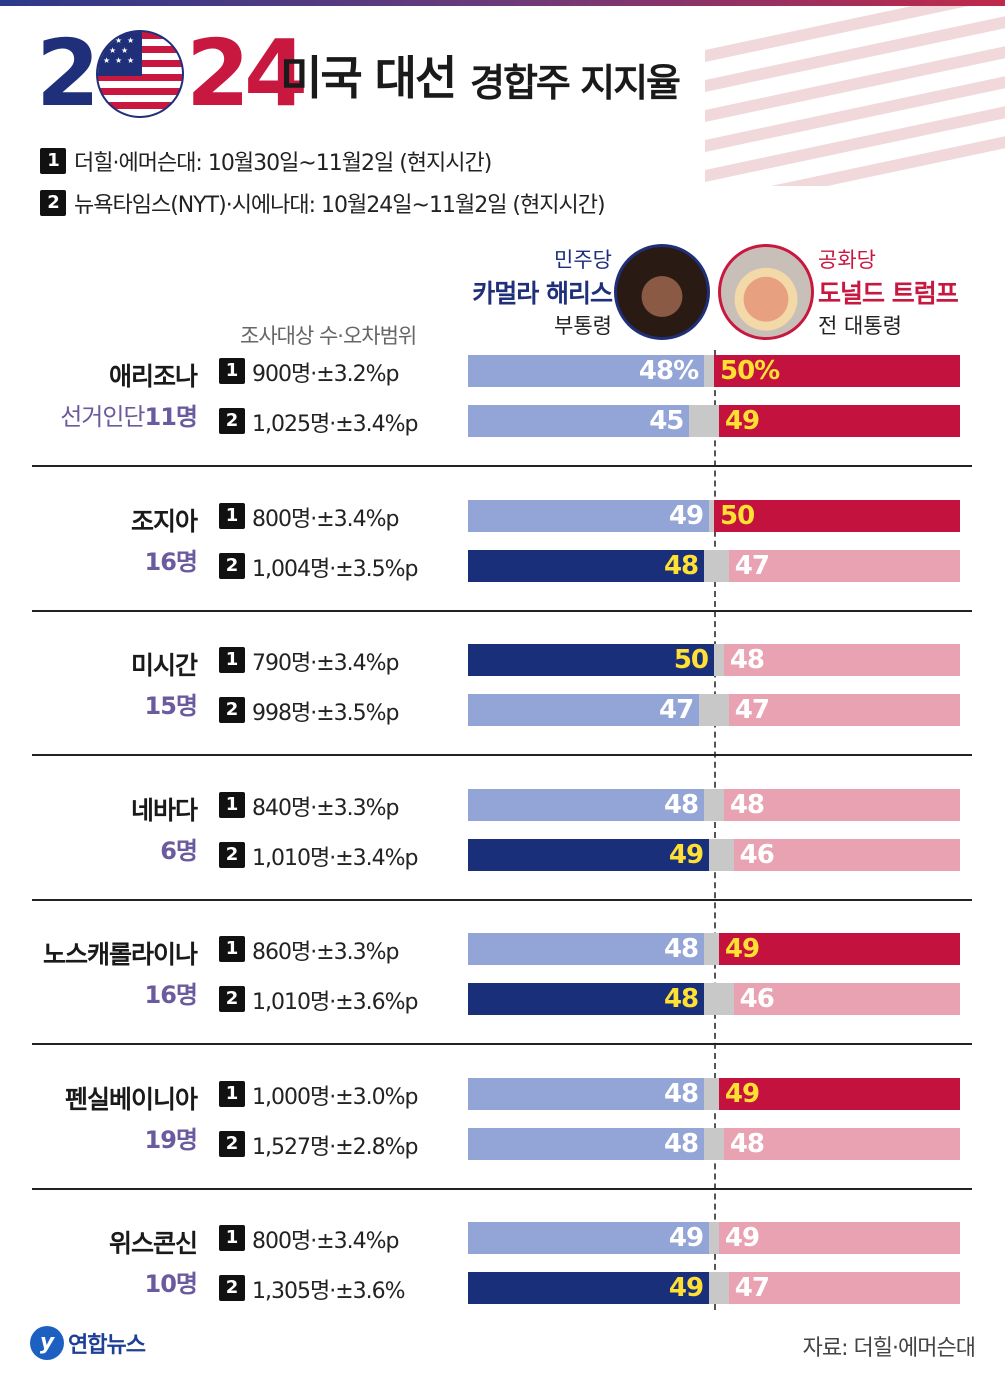 This screenshot has width=1005, height=1382. Describe the element at coordinates (368, 78) in the screenshot. I see `title-main: 미국 대선` at that location.